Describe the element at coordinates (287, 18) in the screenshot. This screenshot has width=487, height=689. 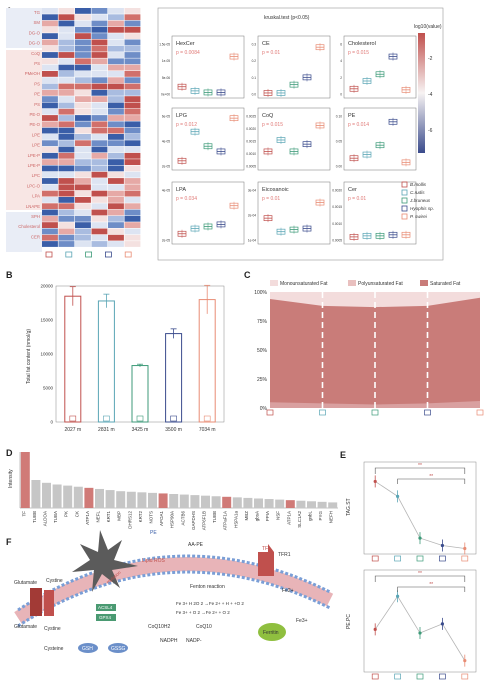
I see `test-title: kruskal.test (p<0.05)` at that location.